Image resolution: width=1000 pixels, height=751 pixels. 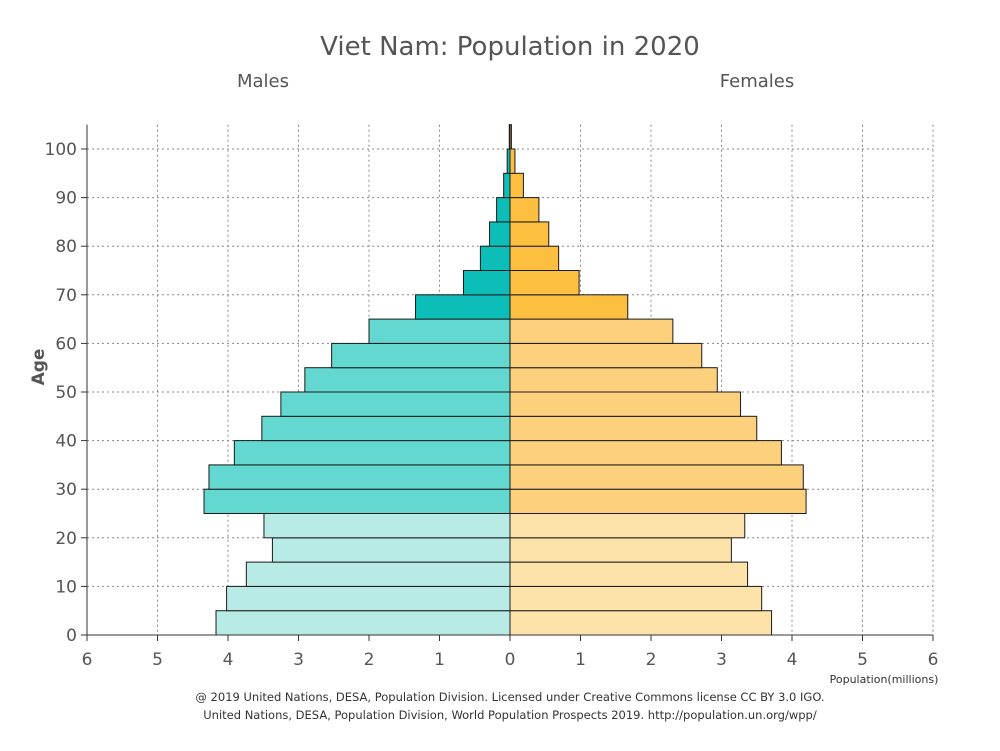 What do you see at coordinates (510, 47) in the screenshot?
I see `chart-title: Viet Nam: Population in 2020` at bounding box center [510, 47].